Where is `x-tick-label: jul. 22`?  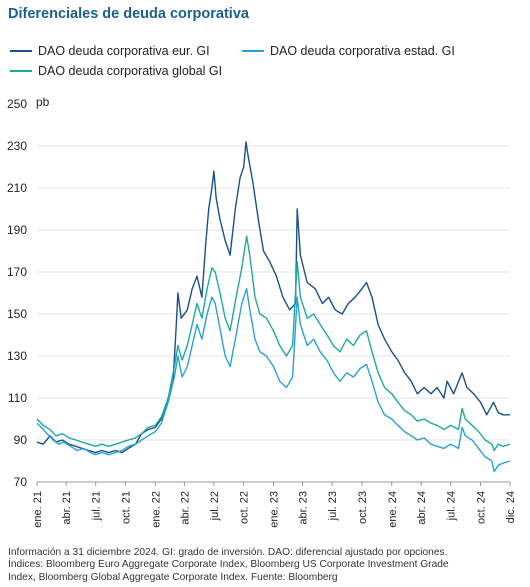 x-tick-label: jul. 22 is located at coordinates (215, 506).